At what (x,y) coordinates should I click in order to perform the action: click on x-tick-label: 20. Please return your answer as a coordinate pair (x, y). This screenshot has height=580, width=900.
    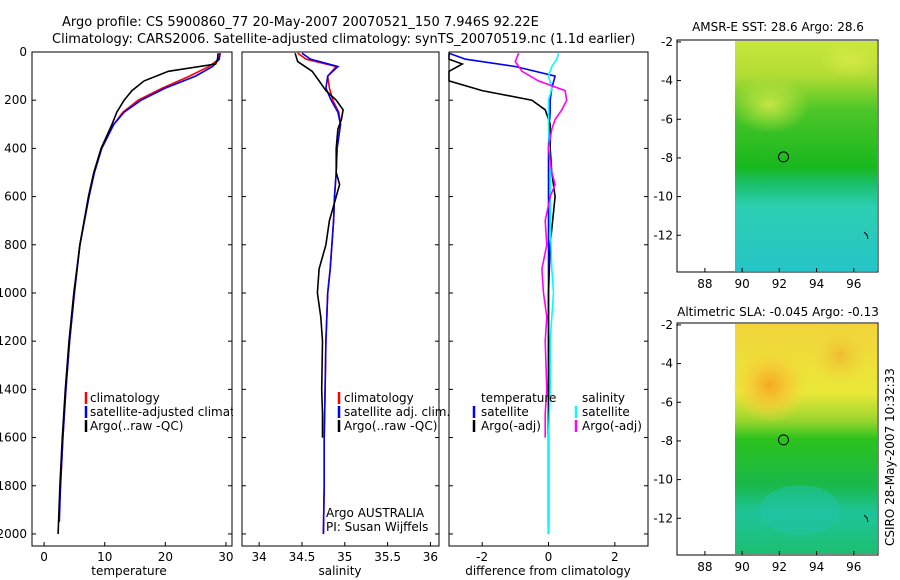
    Looking at the image, I should click on (165, 557).